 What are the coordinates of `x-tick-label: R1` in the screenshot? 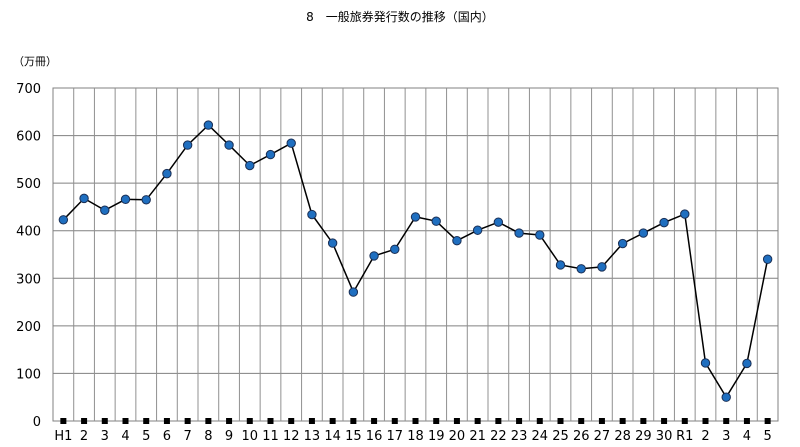 It's located at (684, 436).